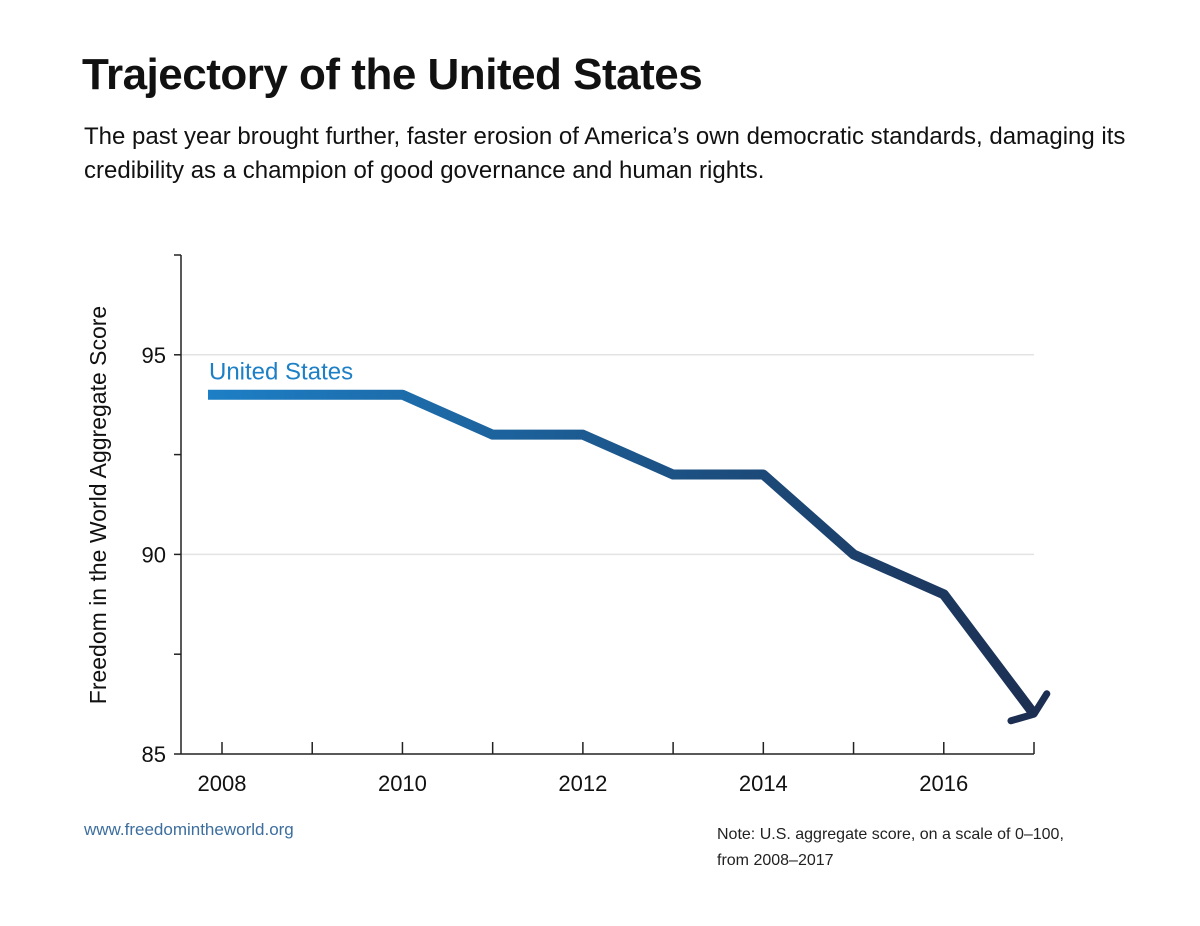  Describe the element at coordinates (154, 554) in the screenshot. I see `y-tick-label-90: 90` at that location.